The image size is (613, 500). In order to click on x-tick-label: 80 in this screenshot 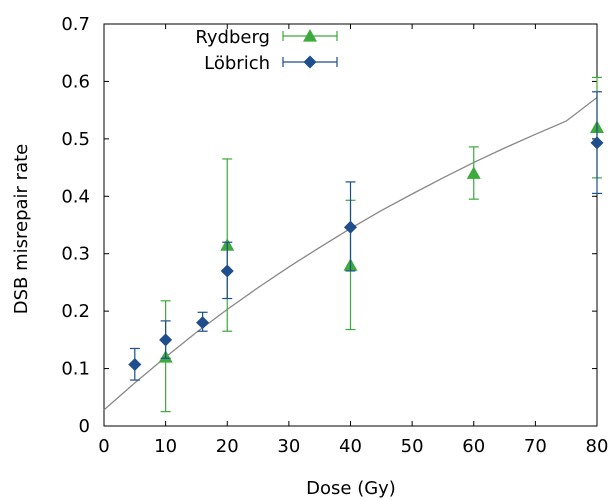, I will do `click(597, 446)`.